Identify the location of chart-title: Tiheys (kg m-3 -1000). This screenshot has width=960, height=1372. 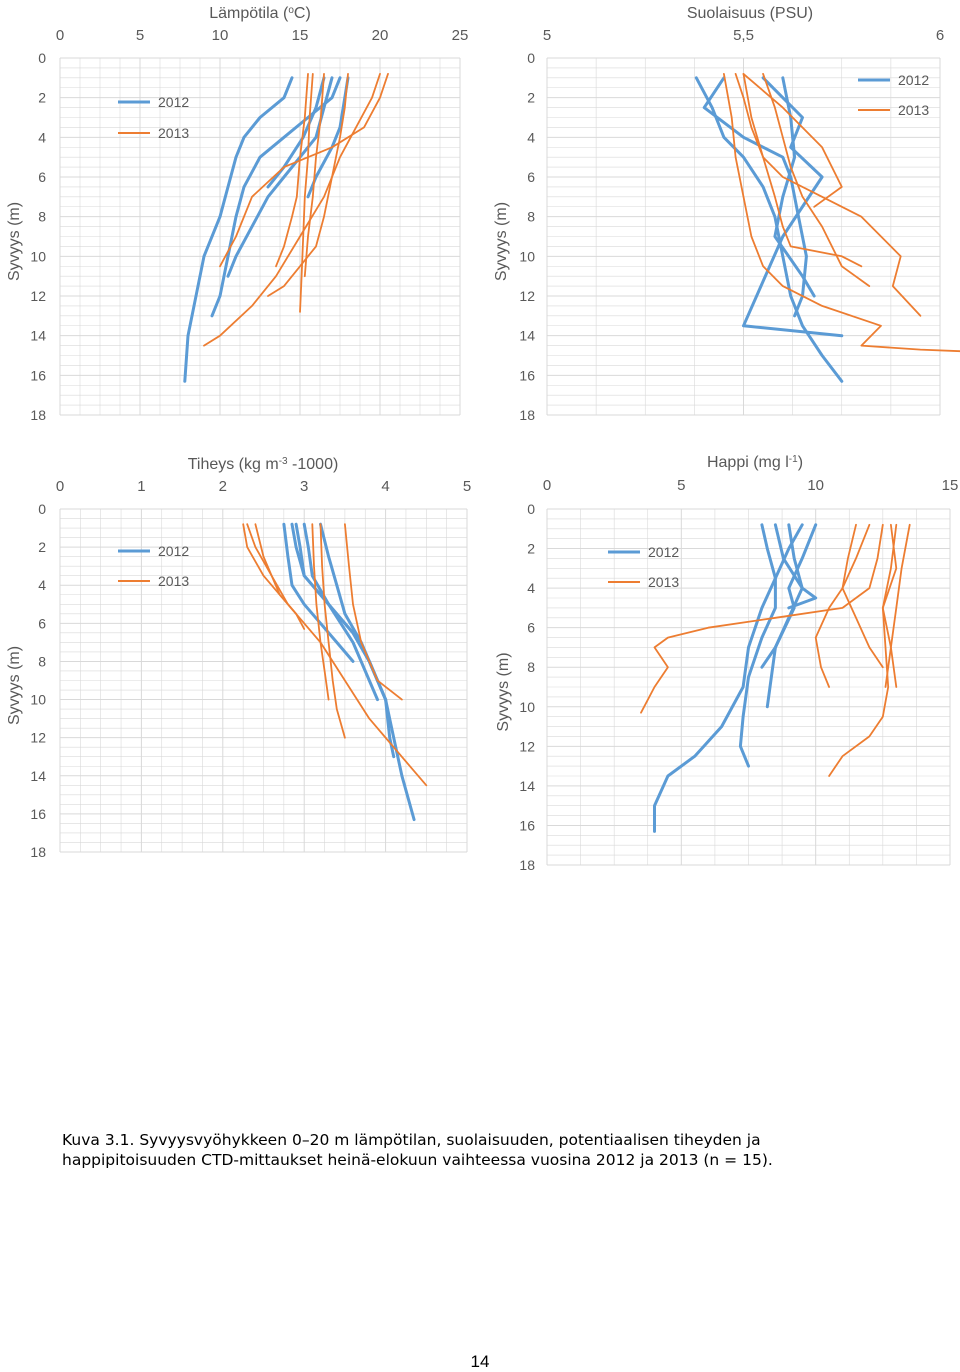
(263, 465).